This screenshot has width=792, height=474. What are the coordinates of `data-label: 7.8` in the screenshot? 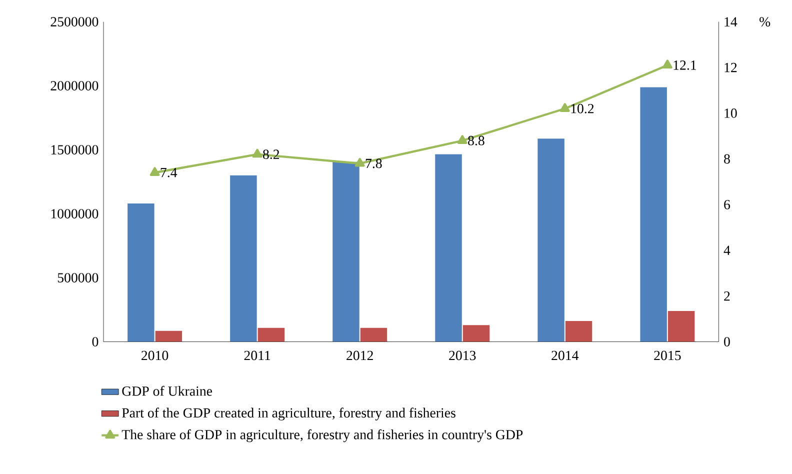 It's located at (374, 163).